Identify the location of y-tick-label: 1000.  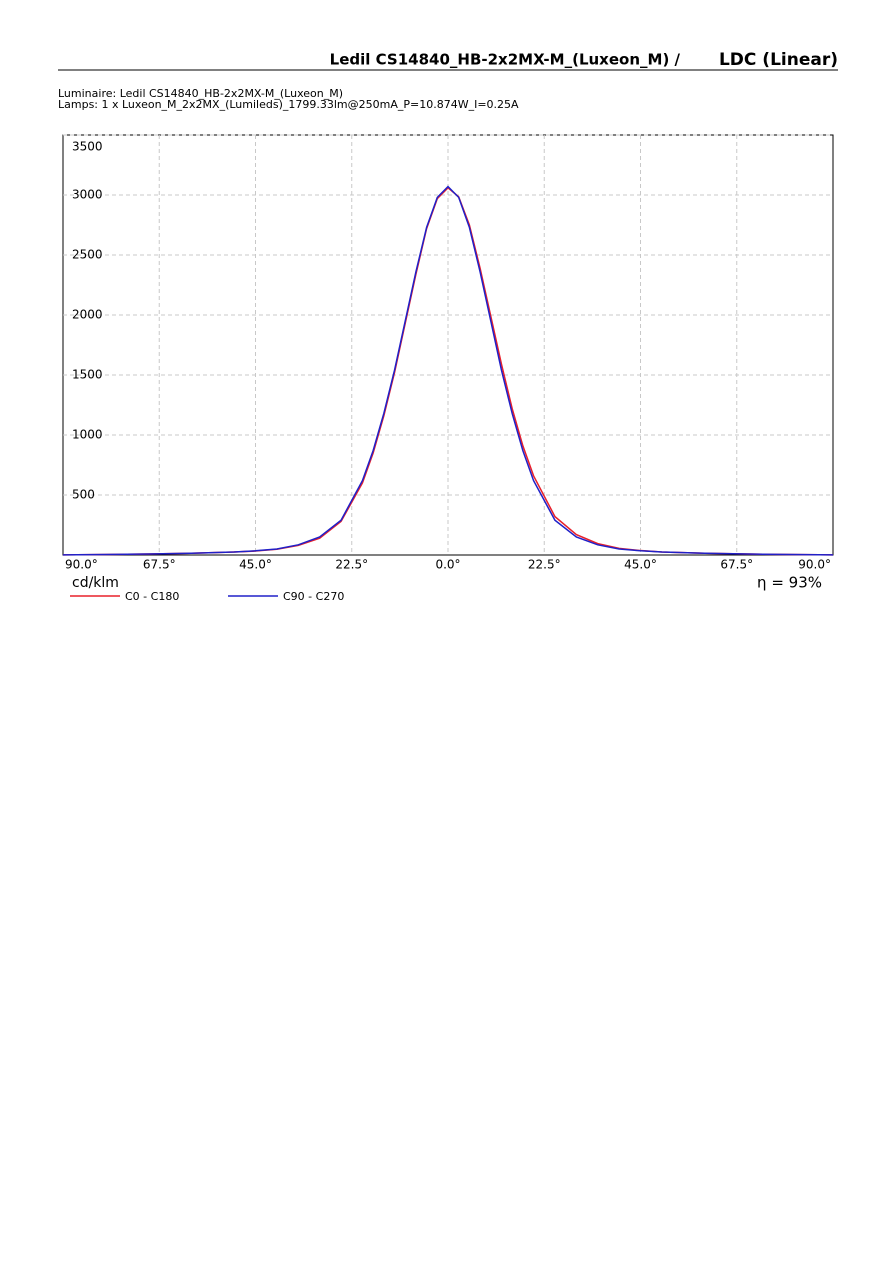
(87, 435).